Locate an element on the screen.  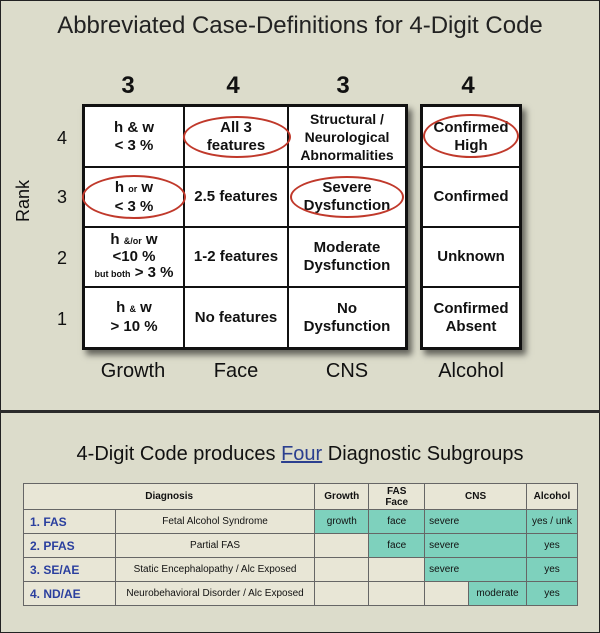
heading-text: Diagnostic Subgroups is located at coordinates (423, 454).